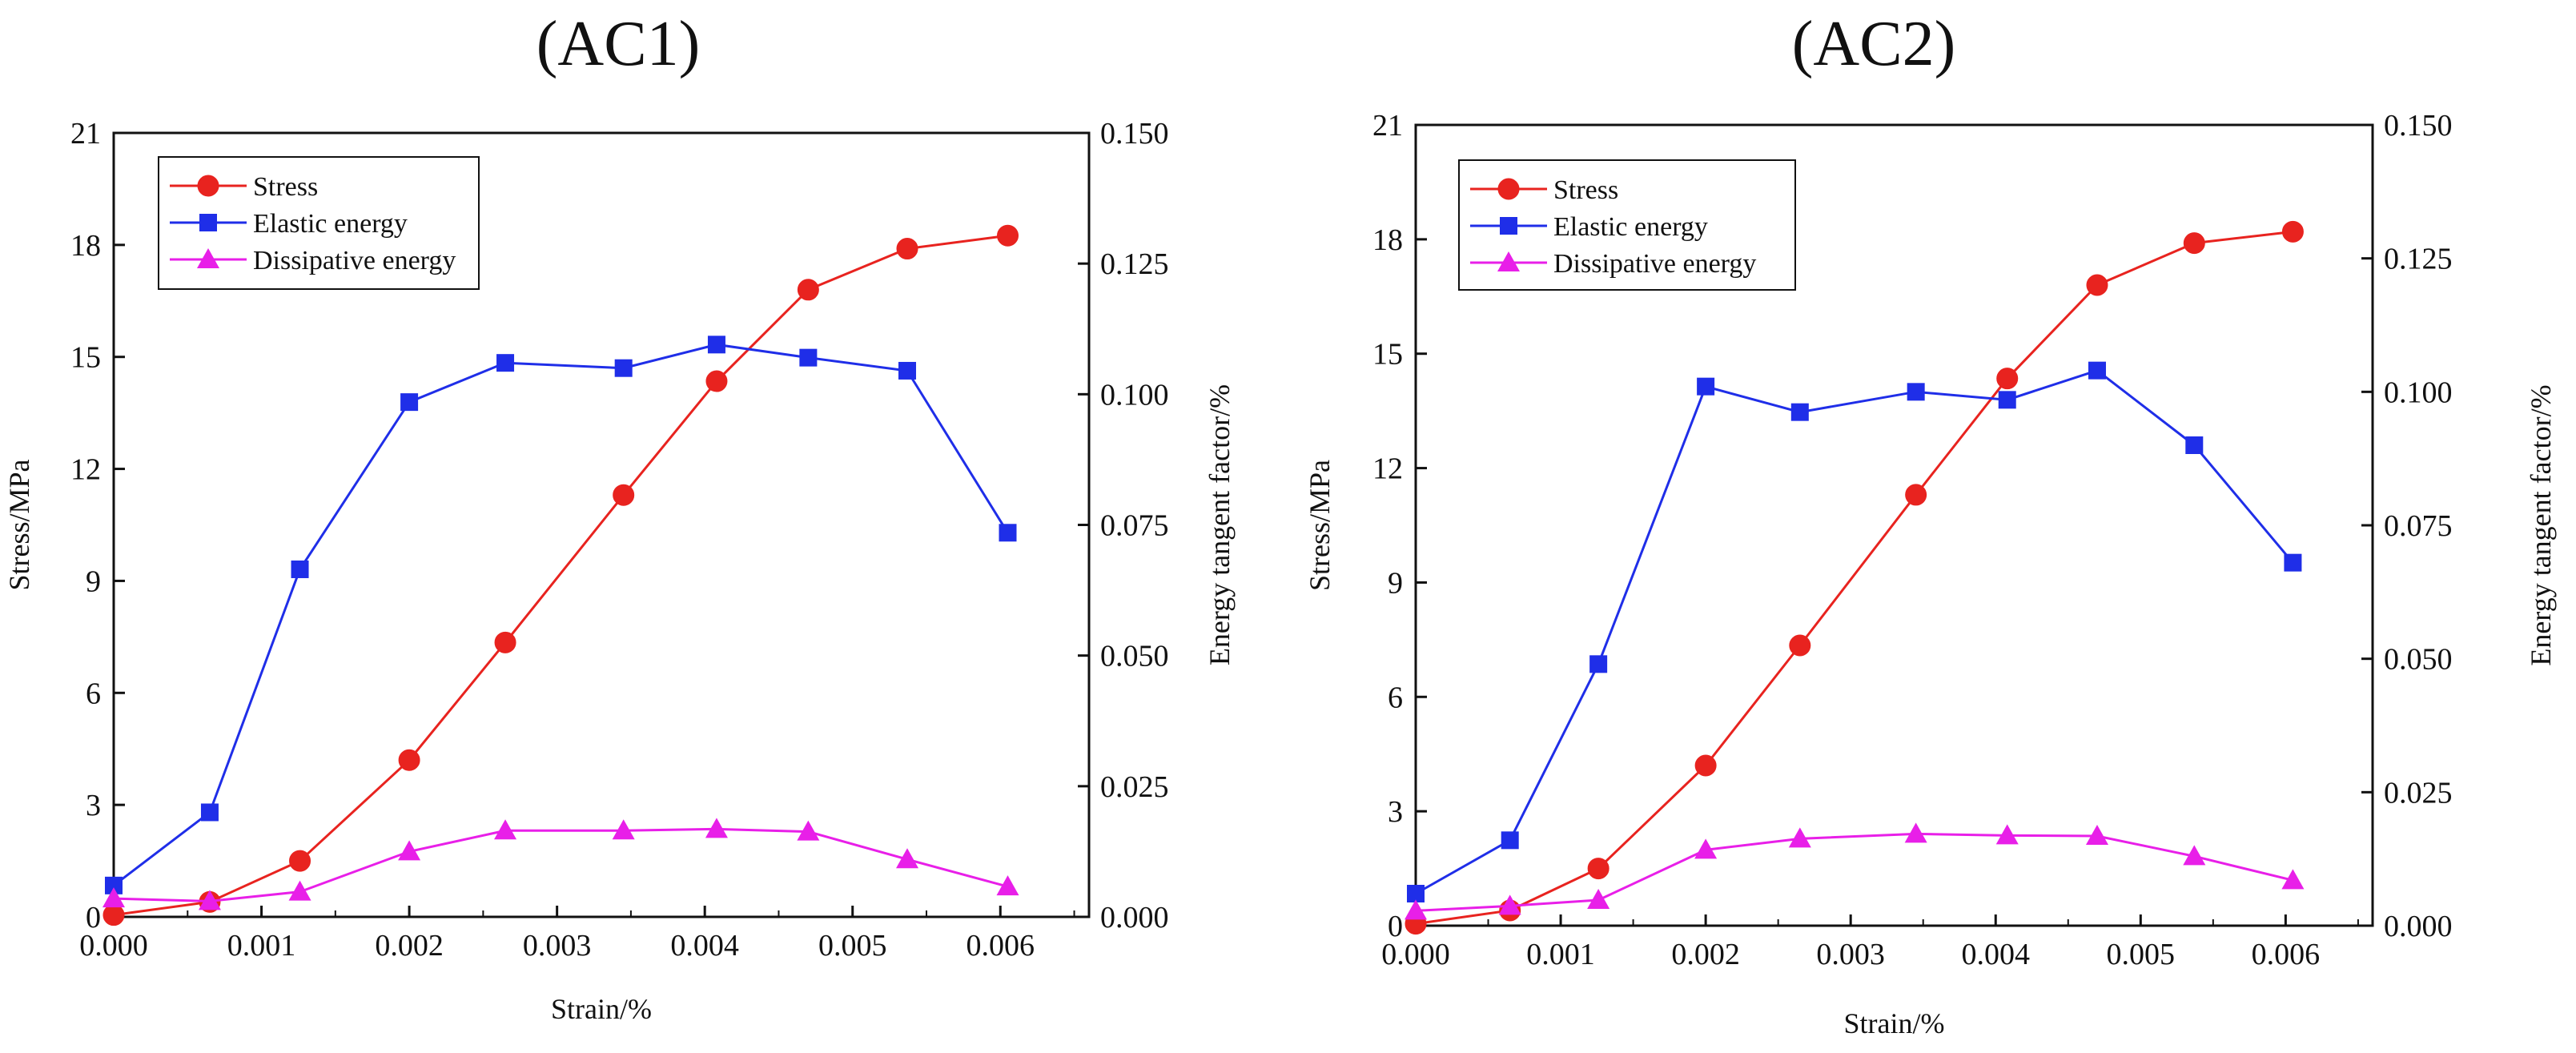 This screenshot has height=1053, width=2576. I want to click on y2-tick-label: 0.000, so click(2418, 926).